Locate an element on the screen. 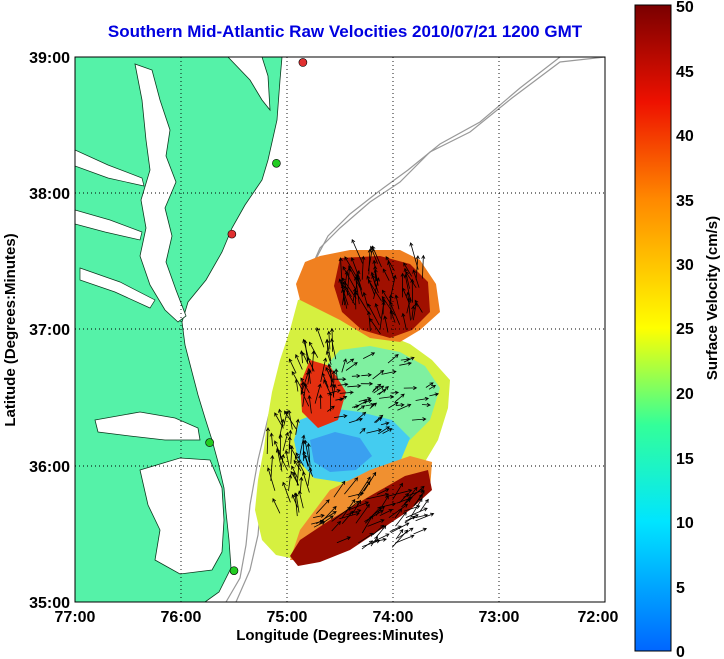 The width and height of the screenshot is (724, 659). x-tick-label: 73:00 is located at coordinates (499, 617).